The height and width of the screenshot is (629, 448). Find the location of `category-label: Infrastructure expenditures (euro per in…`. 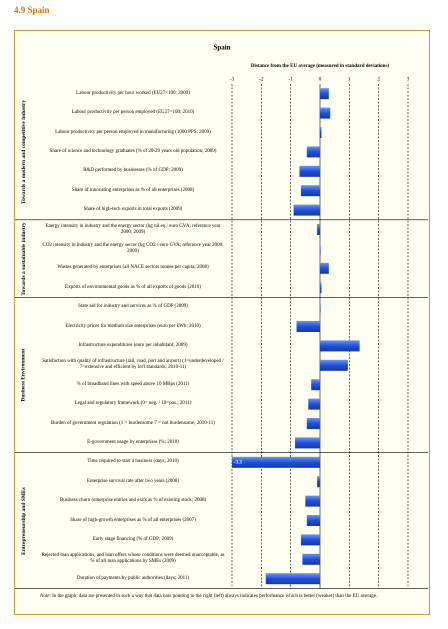

category-label: Infrastructure expenditures (euro per in… is located at coordinates (133, 345).